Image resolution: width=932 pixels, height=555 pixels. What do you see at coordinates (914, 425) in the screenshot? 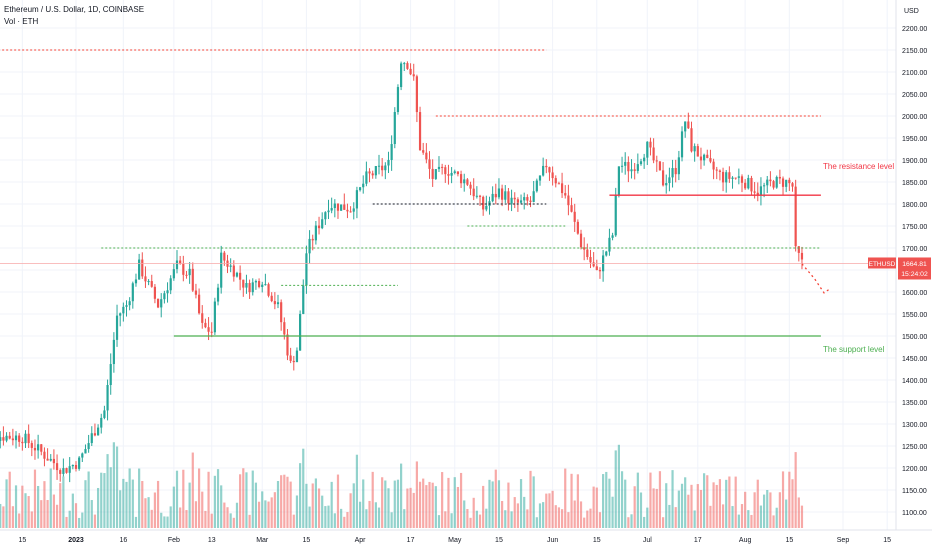
I see `price-tick-label: 1300.00` at bounding box center [914, 425].